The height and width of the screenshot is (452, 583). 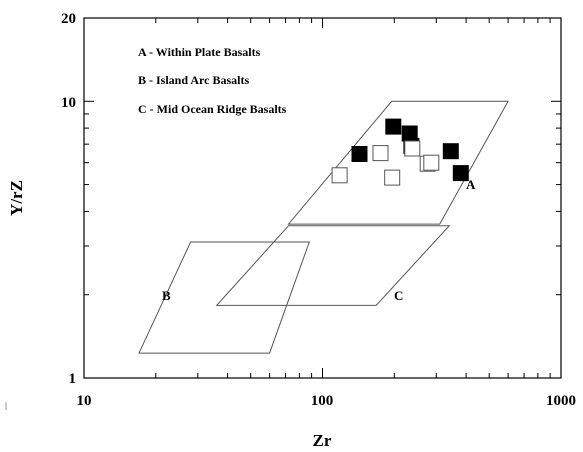 I want to click on x-tick-label-100: 100, so click(x=322, y=401).